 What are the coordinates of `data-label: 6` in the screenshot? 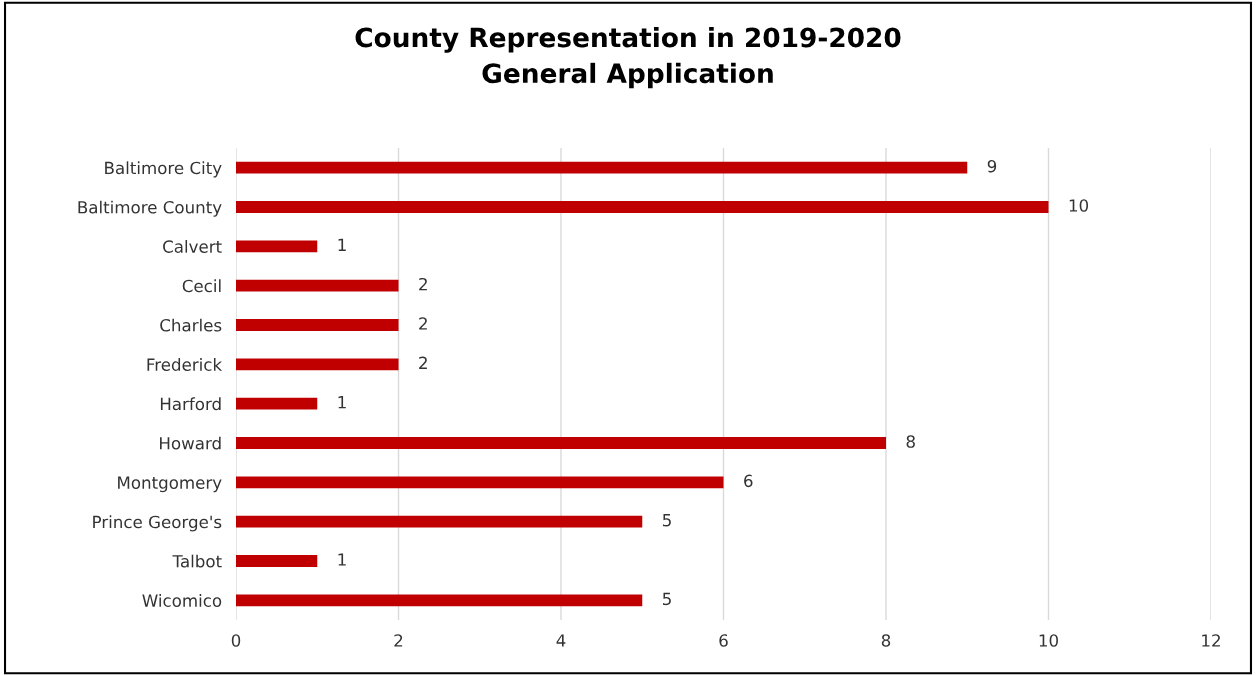 It's located at (748, 481).